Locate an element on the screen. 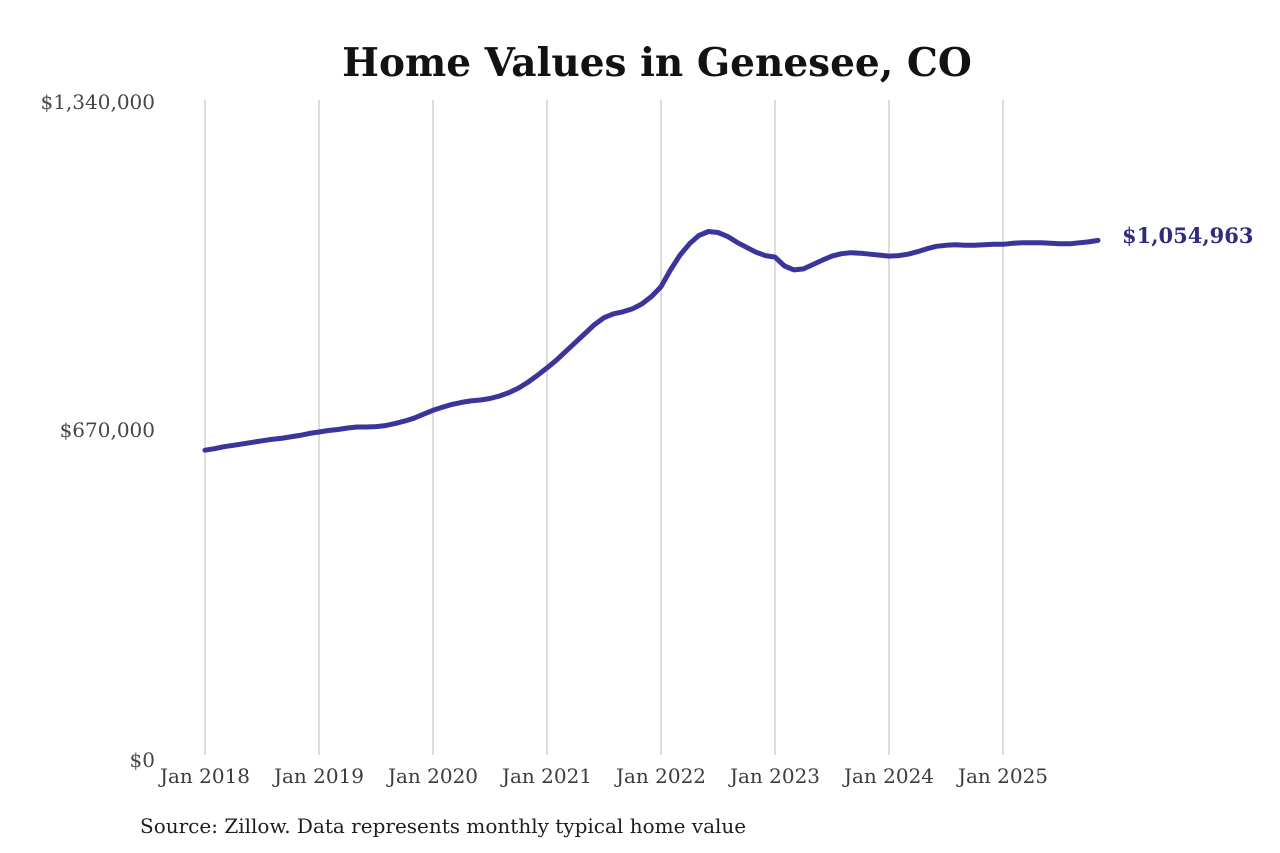 This screenshot has height=853, width=1280. x-axis-tick-label-2019: Jan 2019 is located at coordinates (318, 776).